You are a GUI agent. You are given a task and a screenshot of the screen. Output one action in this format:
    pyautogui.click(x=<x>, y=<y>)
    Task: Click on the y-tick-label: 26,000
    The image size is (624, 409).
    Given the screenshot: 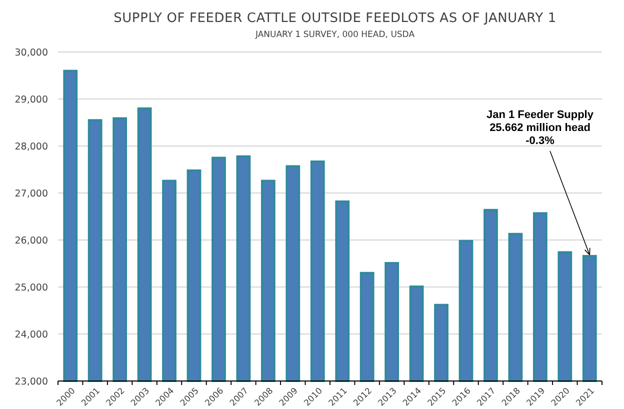 What is the action you would take?
    pyautogui.click(x=31, y=240)
    